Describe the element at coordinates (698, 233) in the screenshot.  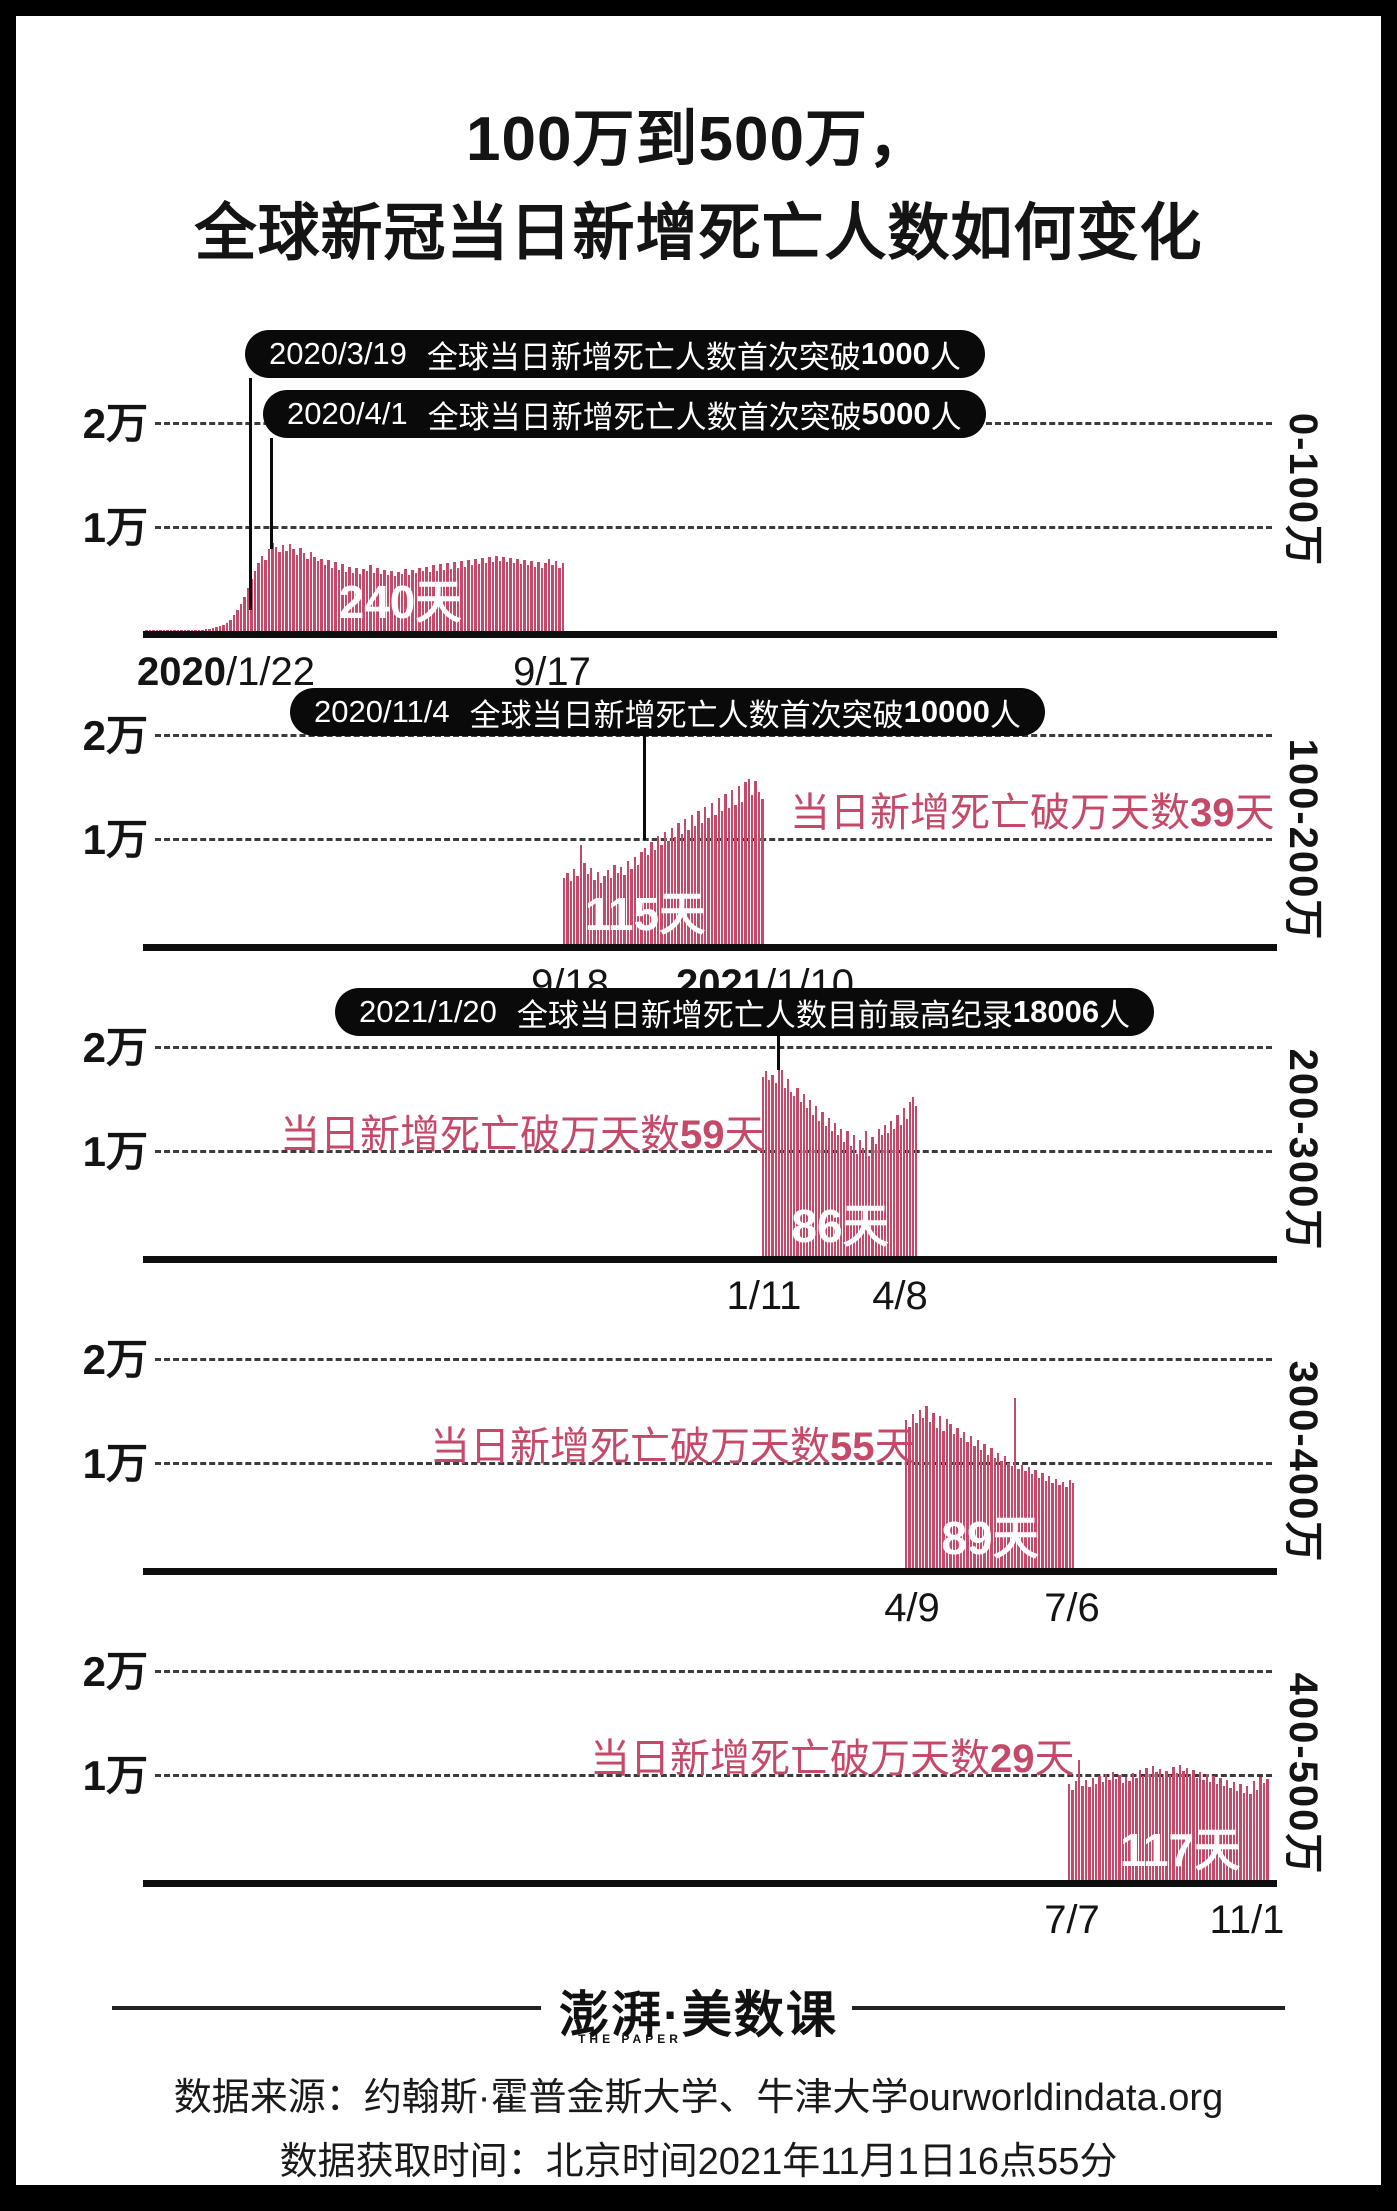
I see `page-title-line2: 全球新冠当日新增死亡人数如何变化` at that location.